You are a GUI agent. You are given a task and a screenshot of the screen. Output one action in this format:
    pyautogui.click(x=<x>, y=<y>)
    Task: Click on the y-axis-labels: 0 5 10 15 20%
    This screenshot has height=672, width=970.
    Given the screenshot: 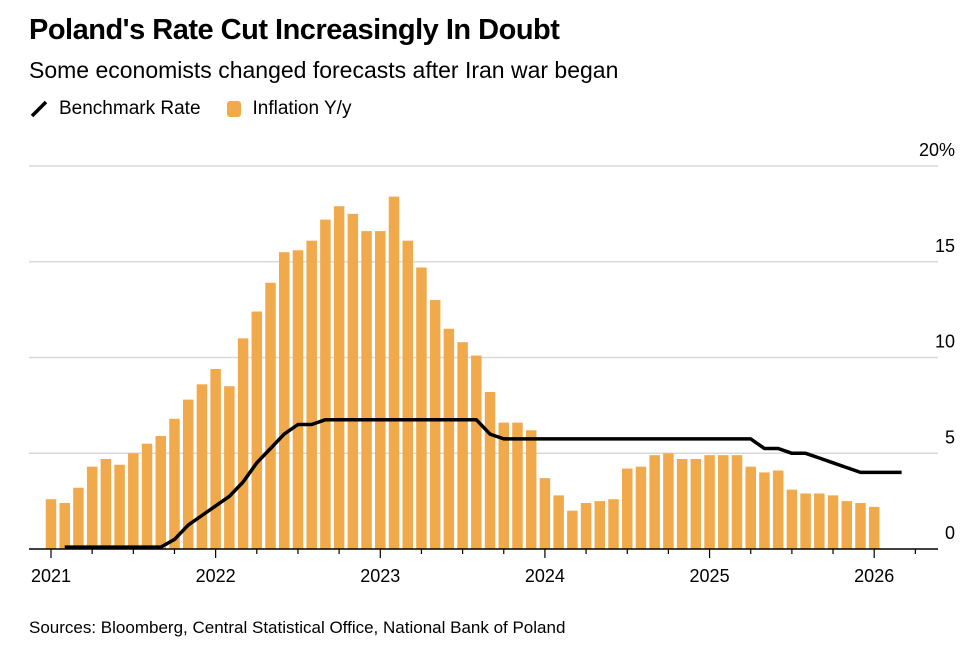 What is the action you would take?
    pyautogui.click(x=937, y=341)
    